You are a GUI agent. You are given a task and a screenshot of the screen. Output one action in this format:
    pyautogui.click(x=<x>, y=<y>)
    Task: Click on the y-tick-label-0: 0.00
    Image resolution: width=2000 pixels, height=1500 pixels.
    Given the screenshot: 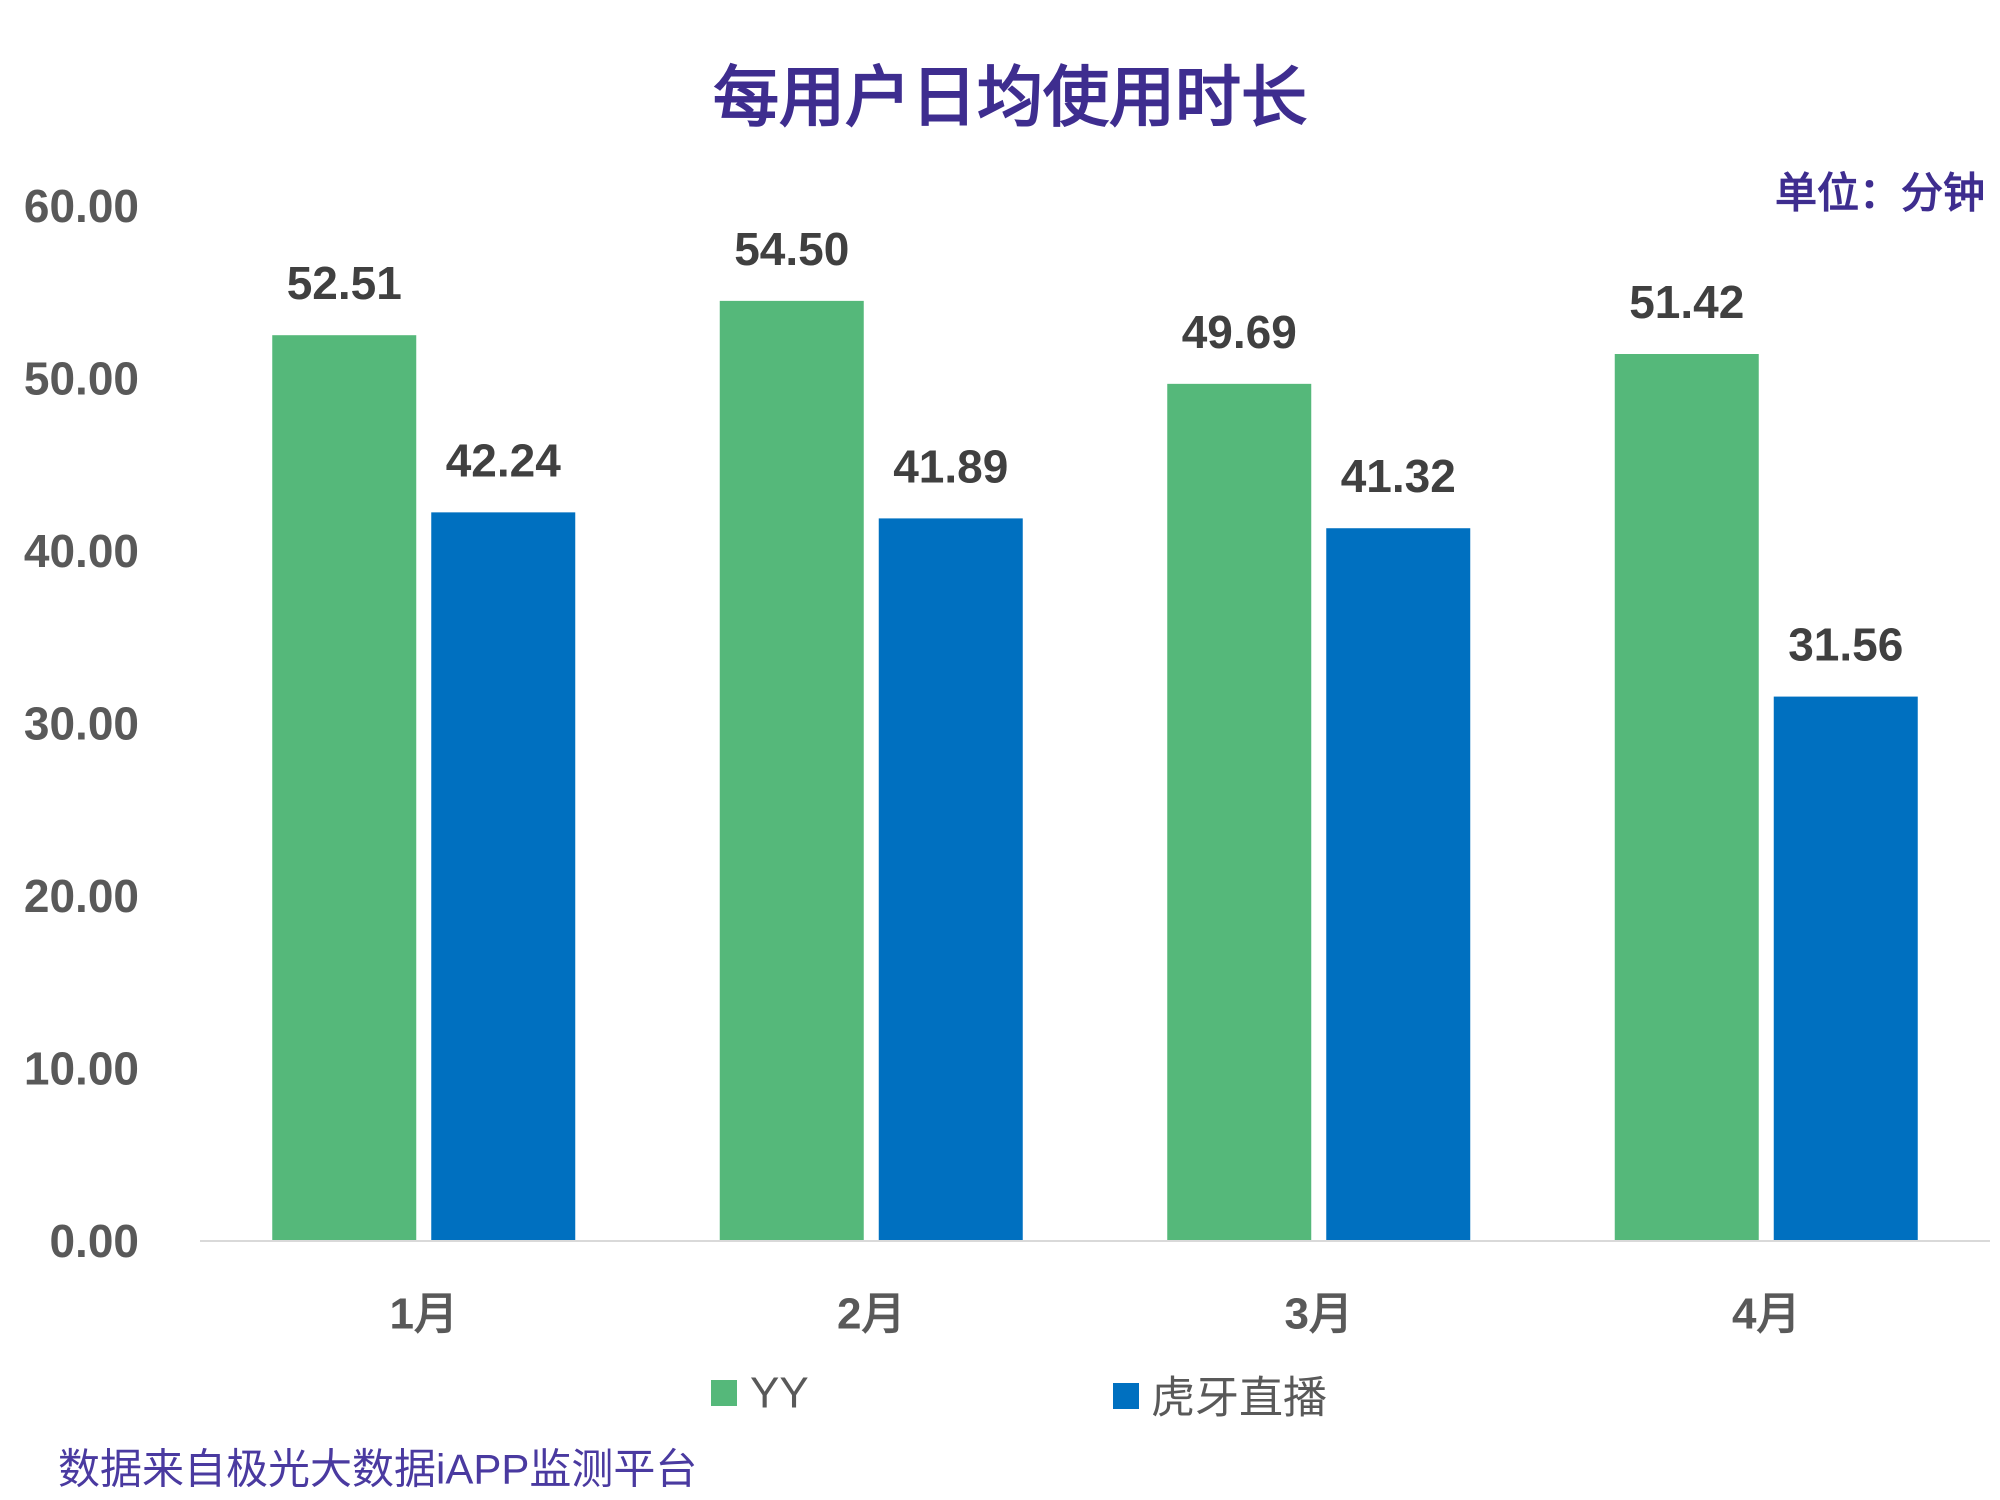 What is the action you would take?
    pyautogui.click(x=94, y=1241)
    